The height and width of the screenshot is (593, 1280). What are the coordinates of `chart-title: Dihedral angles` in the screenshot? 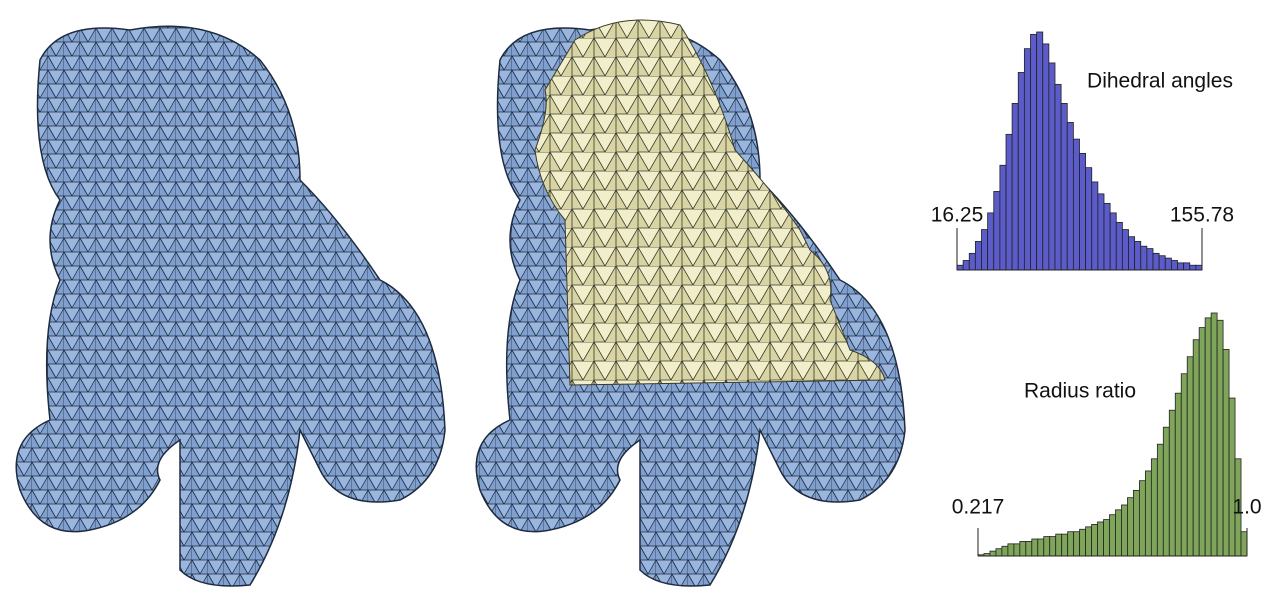 It's located at (1160, 81).